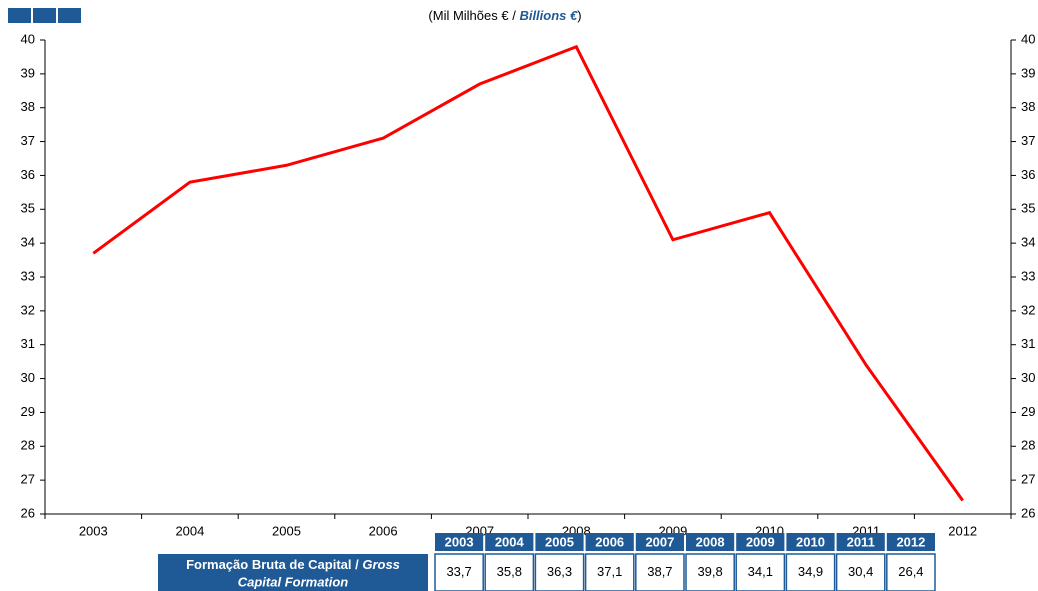 Image resolution: width=1038 pixels, height=591 pixels. I want to click on y2-tick-label: 31, so click(1028, 343).